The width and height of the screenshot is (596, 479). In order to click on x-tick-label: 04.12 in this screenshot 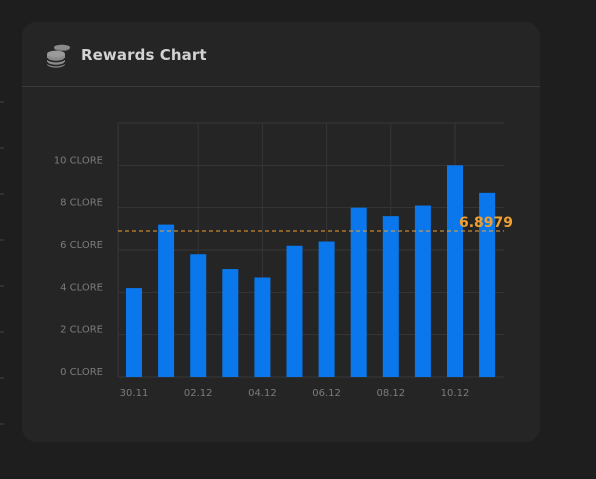, I will do `click(262, 393)`.